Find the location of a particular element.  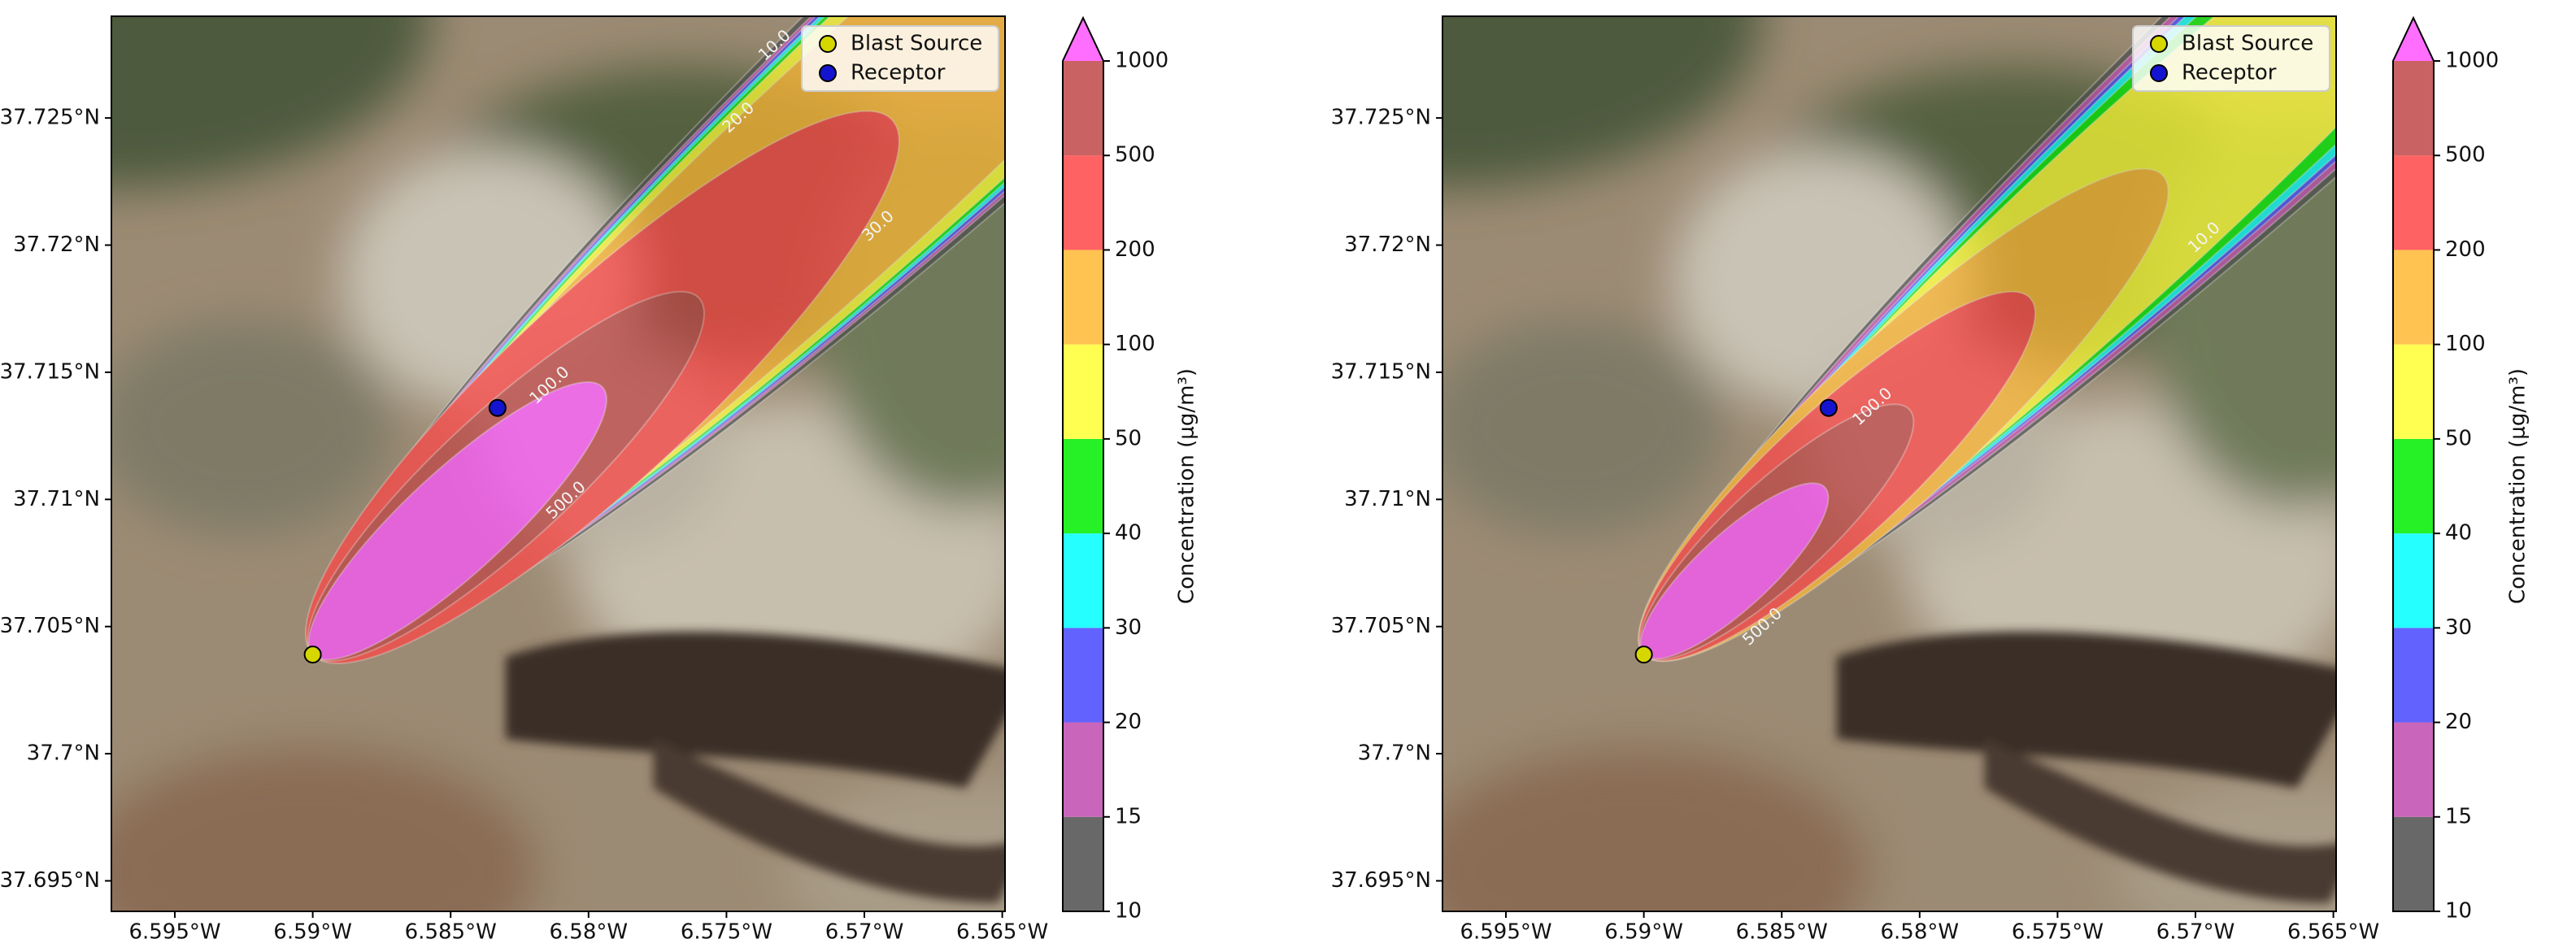

colorbar-tick-label: 50 is located at coordinates (1129, 438).